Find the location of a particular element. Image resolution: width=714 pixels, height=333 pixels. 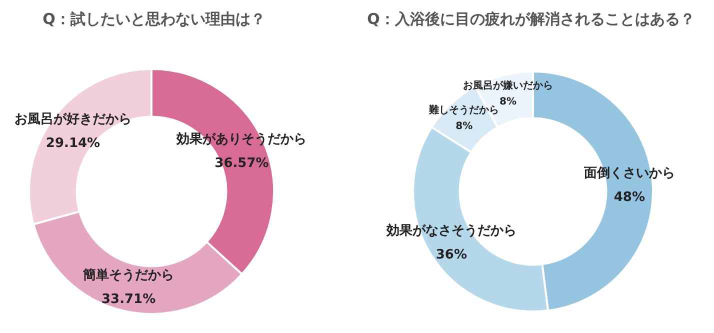

data-label: 48% is located at coordinates (629, 197).